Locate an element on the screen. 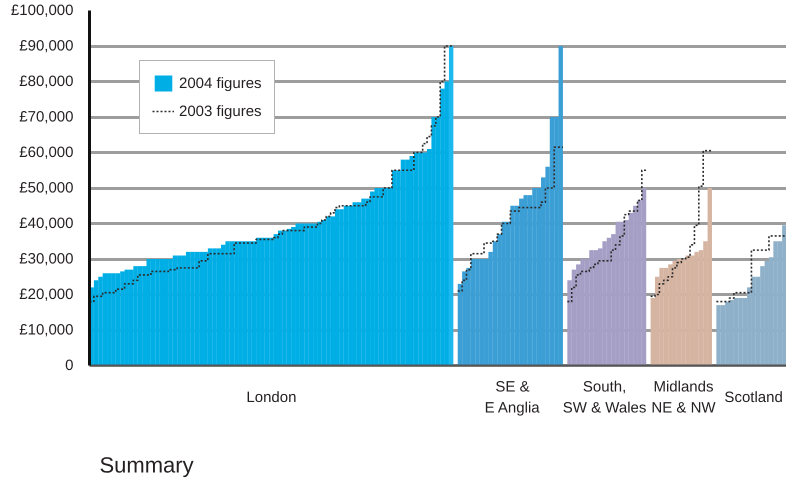 This screenshot has width=786, height=480. x-tick-label: South, SW & Wales is located at coordinates (604, 397).